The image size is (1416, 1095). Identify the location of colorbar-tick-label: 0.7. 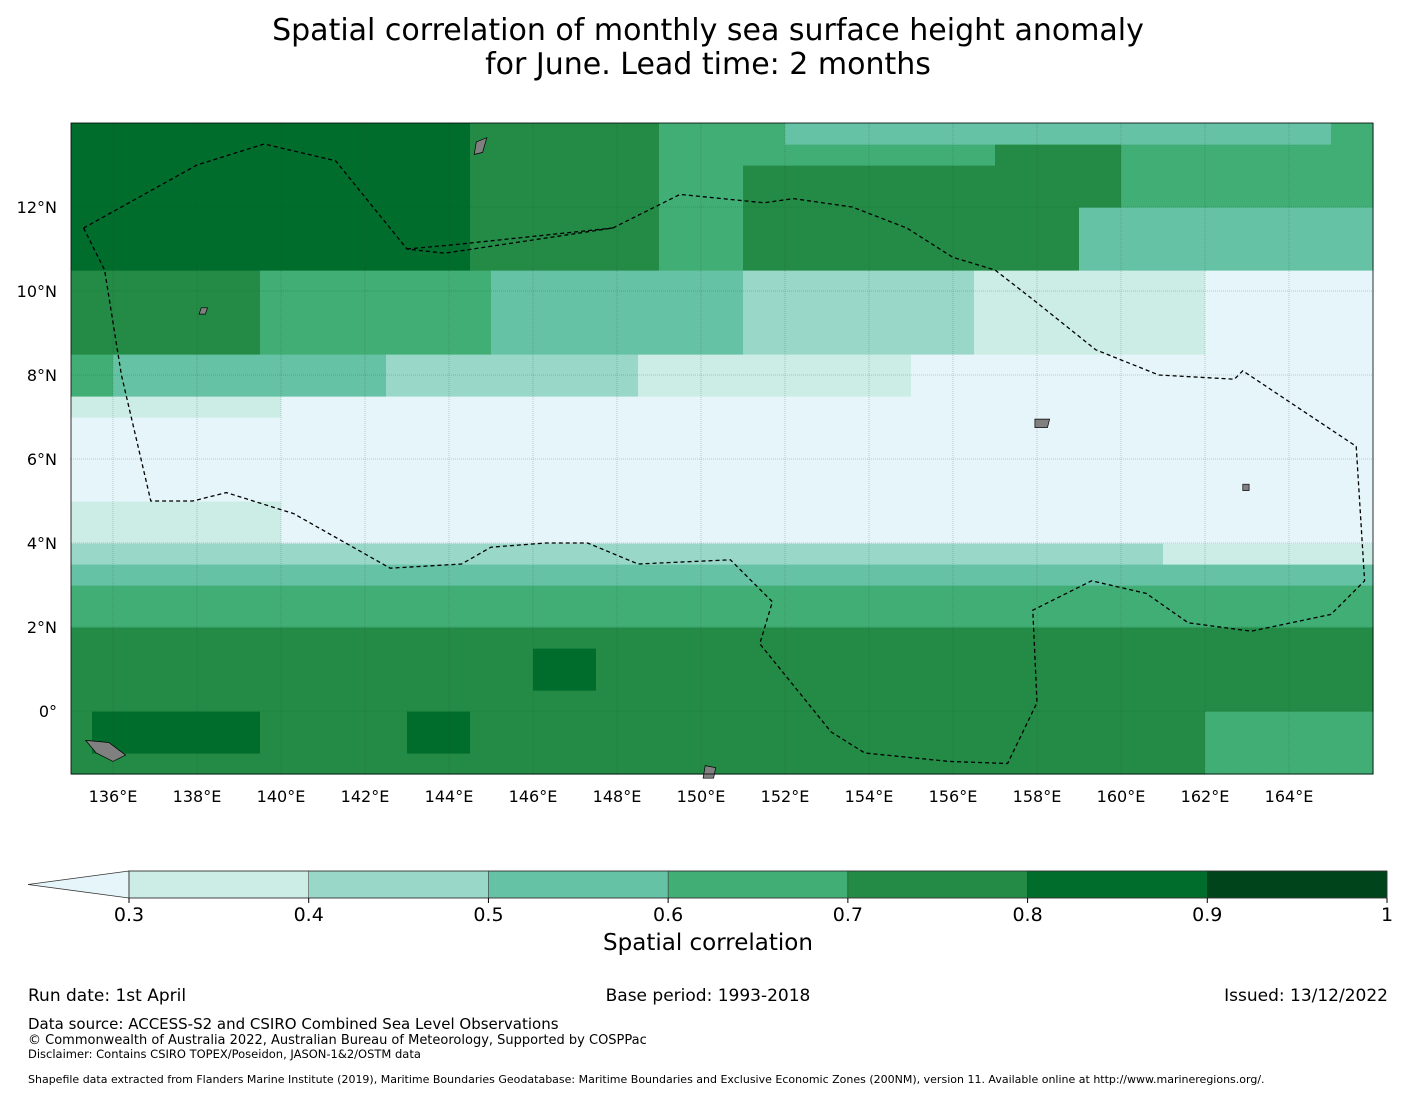
(848, 915).